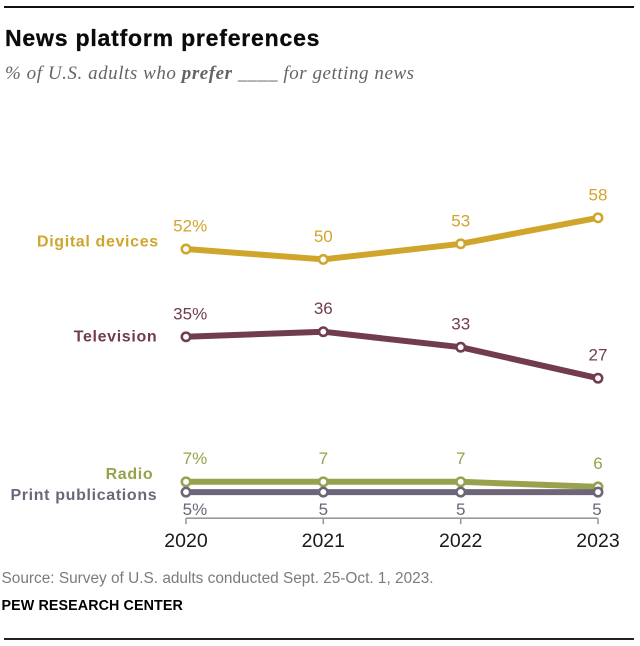 This screenshot has width=640, height=646. Describe the element at coordinates (323, 541) in the screenshot. I see `svg-text: 2021` at that location.